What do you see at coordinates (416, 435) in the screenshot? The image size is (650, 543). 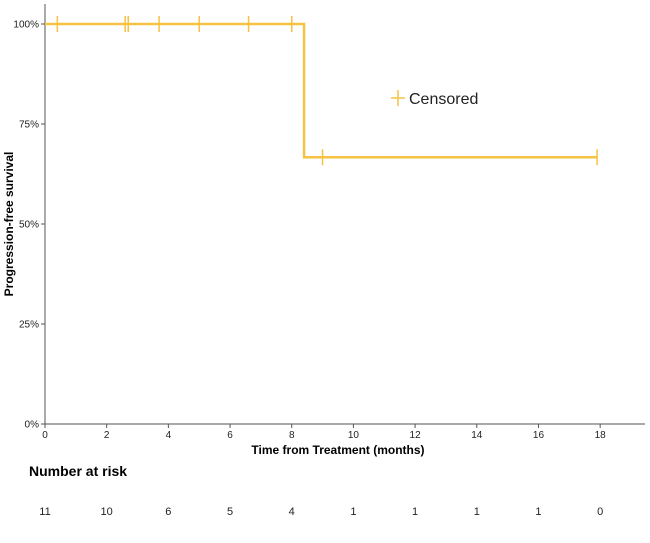 I see `x-tick-label: 12` at bounding box center [416, 435].